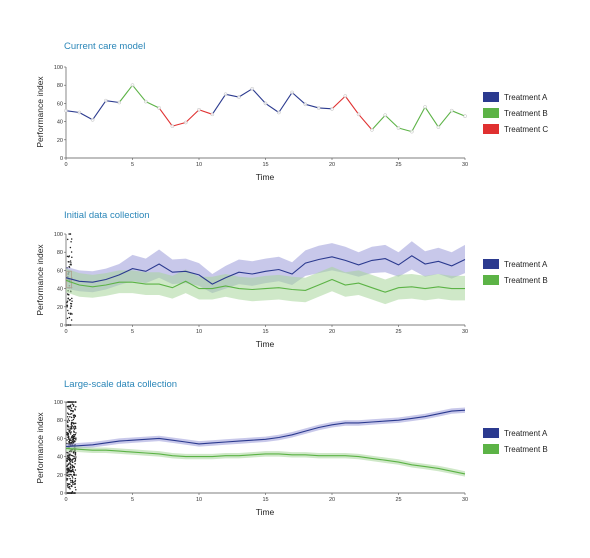 This screenshot has height=558, width=590. I want to click on x-tick-label: 25, so click(398, 332).